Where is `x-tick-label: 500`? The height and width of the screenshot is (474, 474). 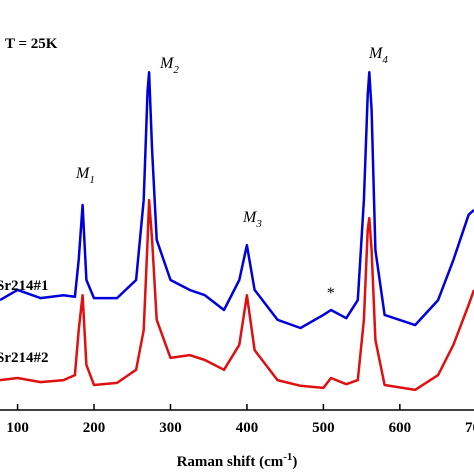
x-tick-label: 500 is located at coordinates (323, 428).